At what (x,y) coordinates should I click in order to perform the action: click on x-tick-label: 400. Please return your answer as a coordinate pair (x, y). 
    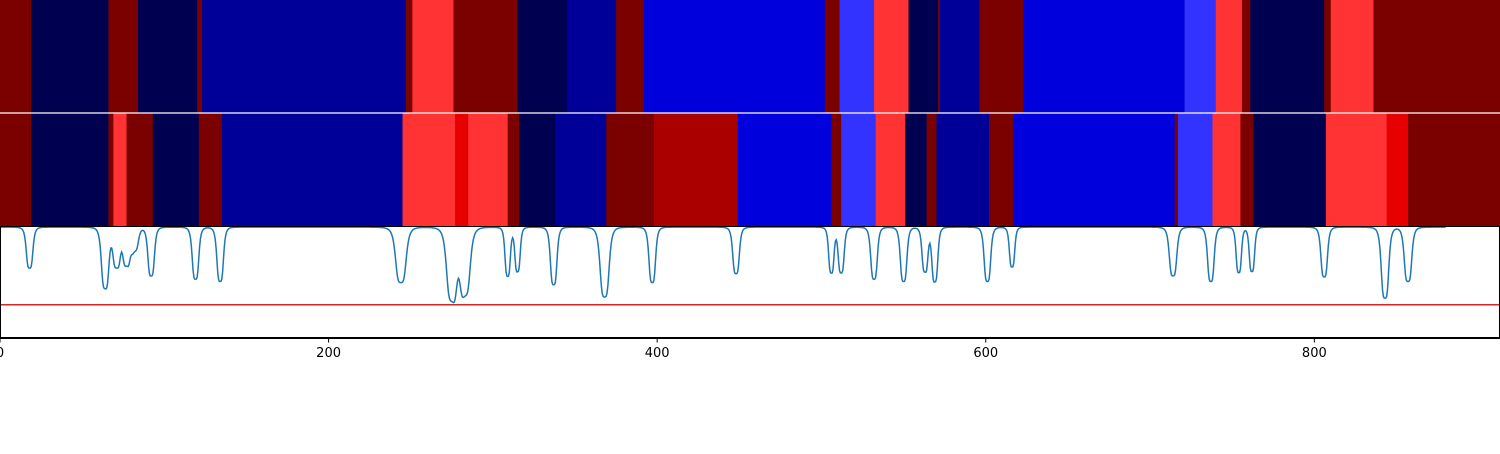
    Looking at the image, I should click on (657, 353).